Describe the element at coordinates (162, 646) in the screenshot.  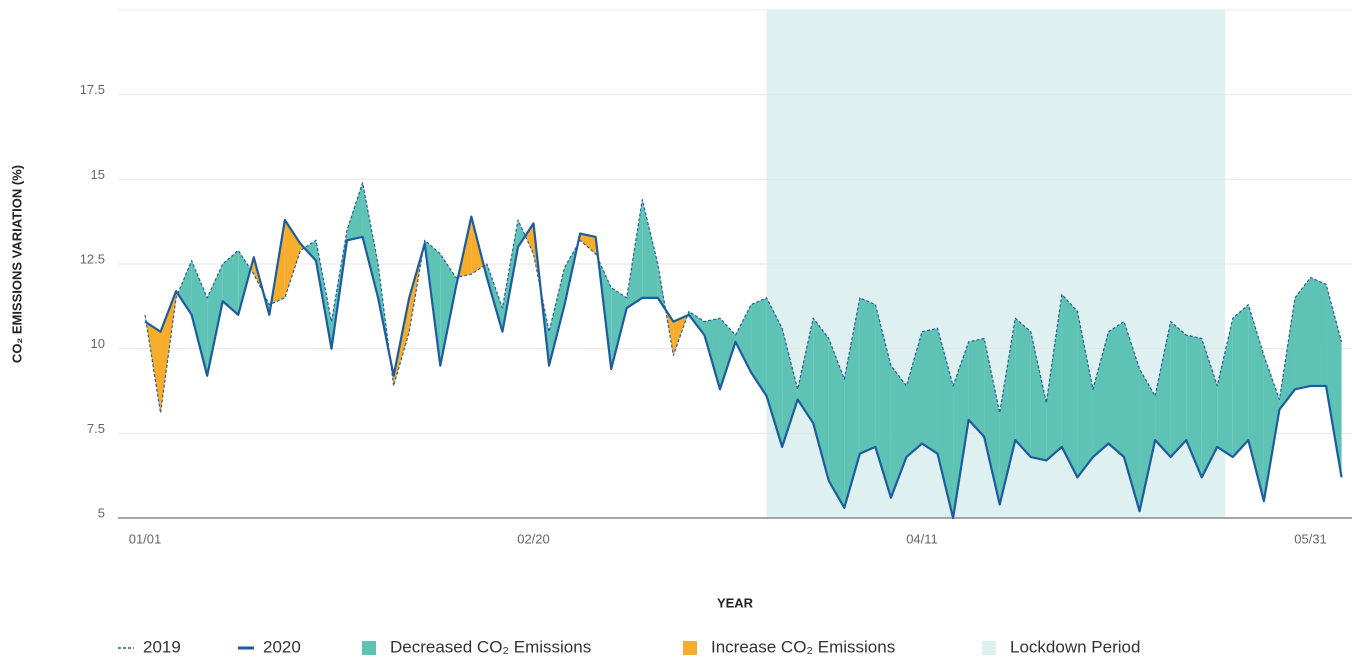
I see `legend-label: 2019` at that location.